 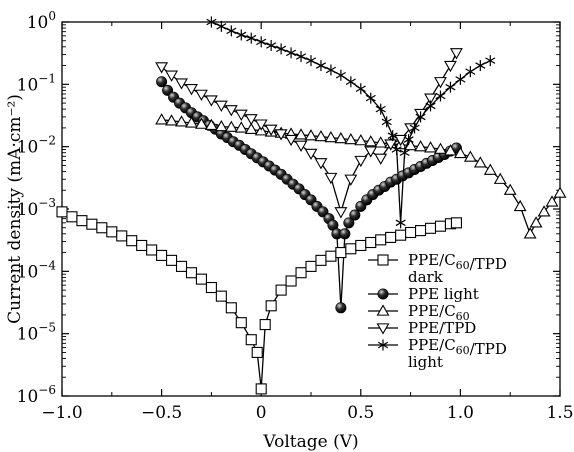 I want to click on y-tick-label: 10⁻², so click(x=36, y=146).